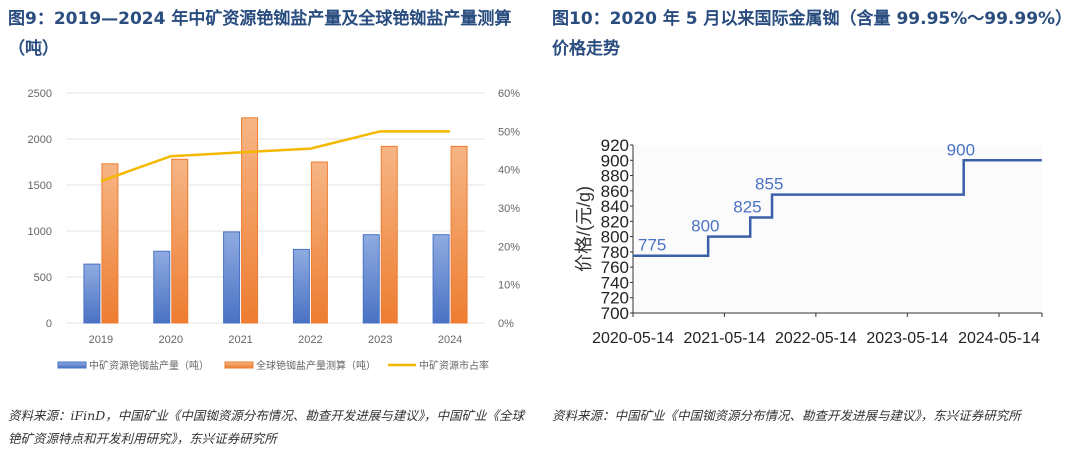  Describe the element at coordinates (275, 156) in the screenshot. I see `share-line` at that location.